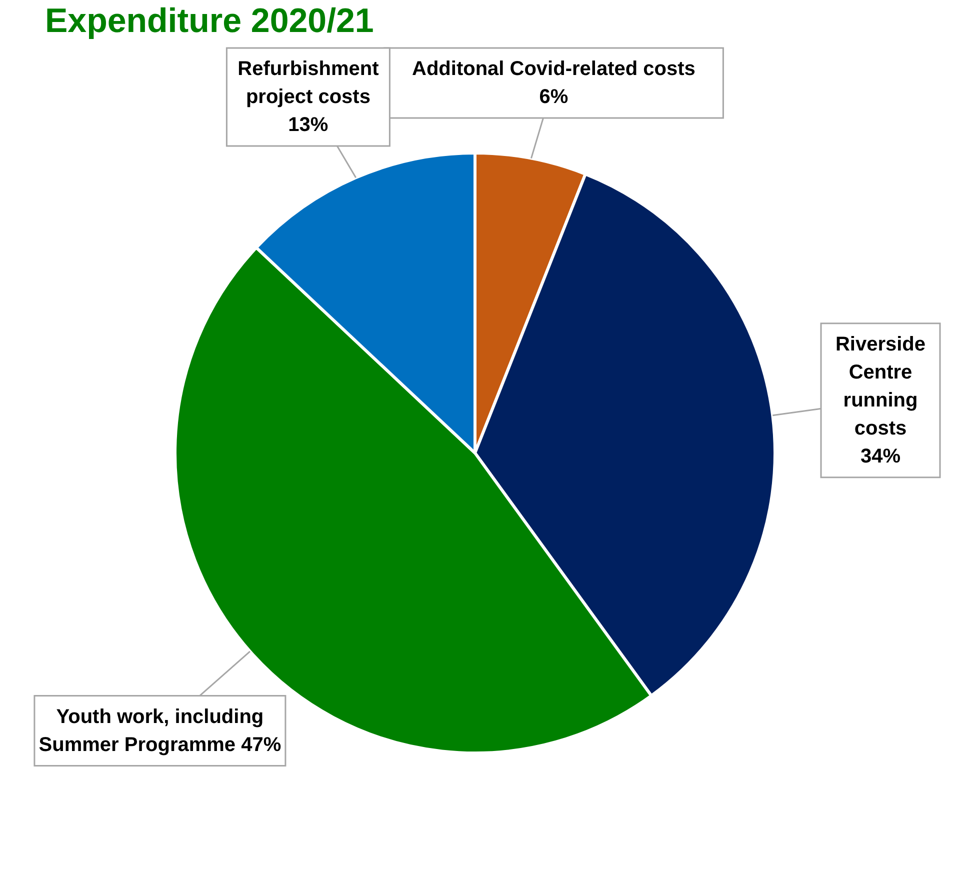  What do you see at coordinates (880, 386) in the screenshot?
I see `slice-label: Riverside Centre running costs` at bounding box center [880, 386].